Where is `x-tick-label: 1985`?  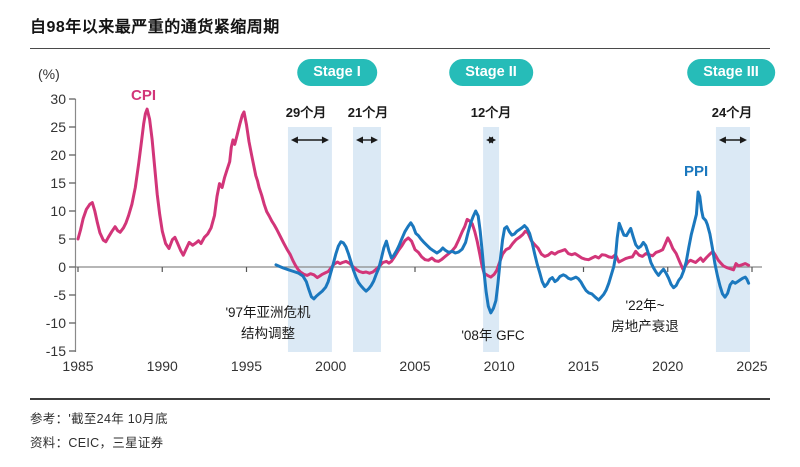
x-tick-label: 1985 is located at coordinates (77, 366).